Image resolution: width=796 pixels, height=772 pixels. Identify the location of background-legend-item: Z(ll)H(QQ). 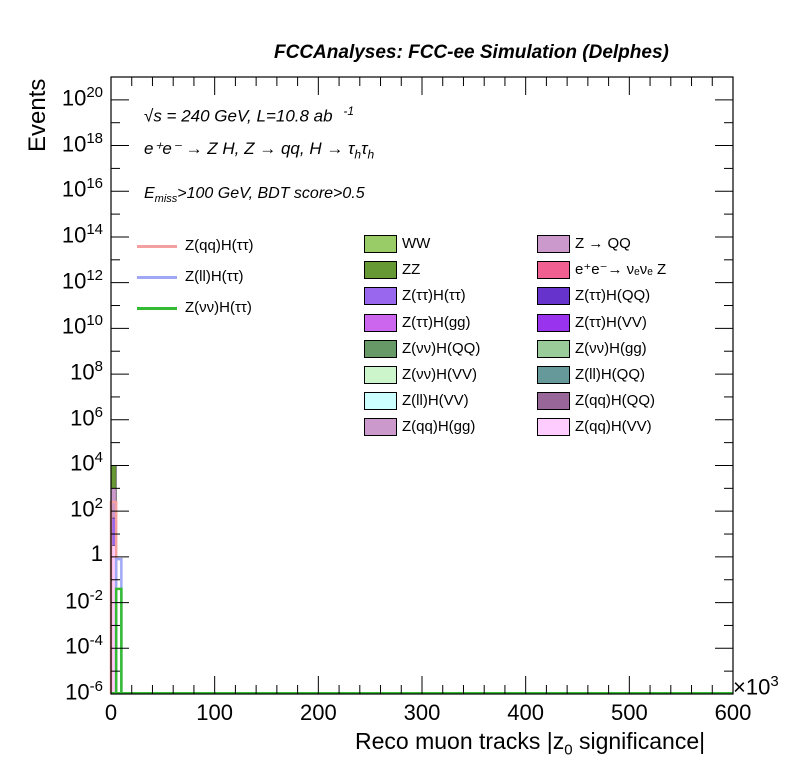
(622, 375).